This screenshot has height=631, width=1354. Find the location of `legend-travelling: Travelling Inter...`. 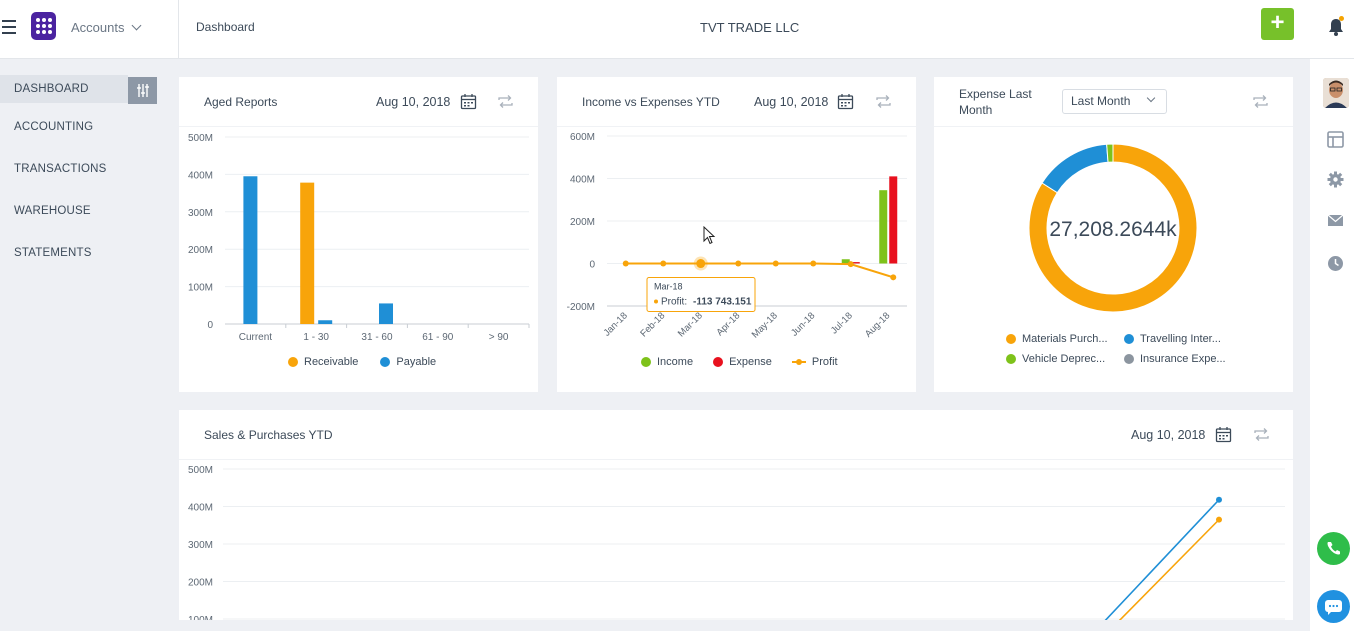

legend-travelling: Travelling Inter... is located at coordinates (1184, 339).